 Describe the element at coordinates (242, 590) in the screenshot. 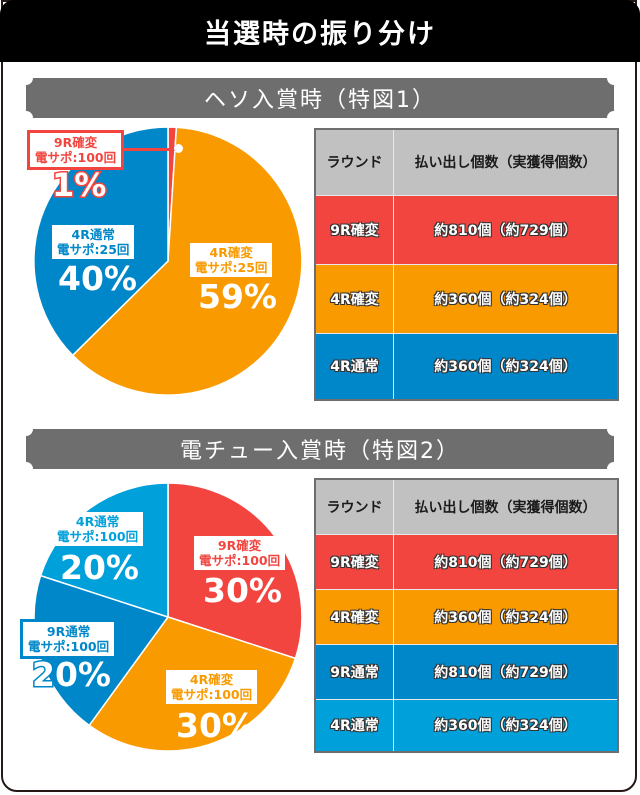

I see `slice-pct-9r-kakuhen: 30%` at that location.